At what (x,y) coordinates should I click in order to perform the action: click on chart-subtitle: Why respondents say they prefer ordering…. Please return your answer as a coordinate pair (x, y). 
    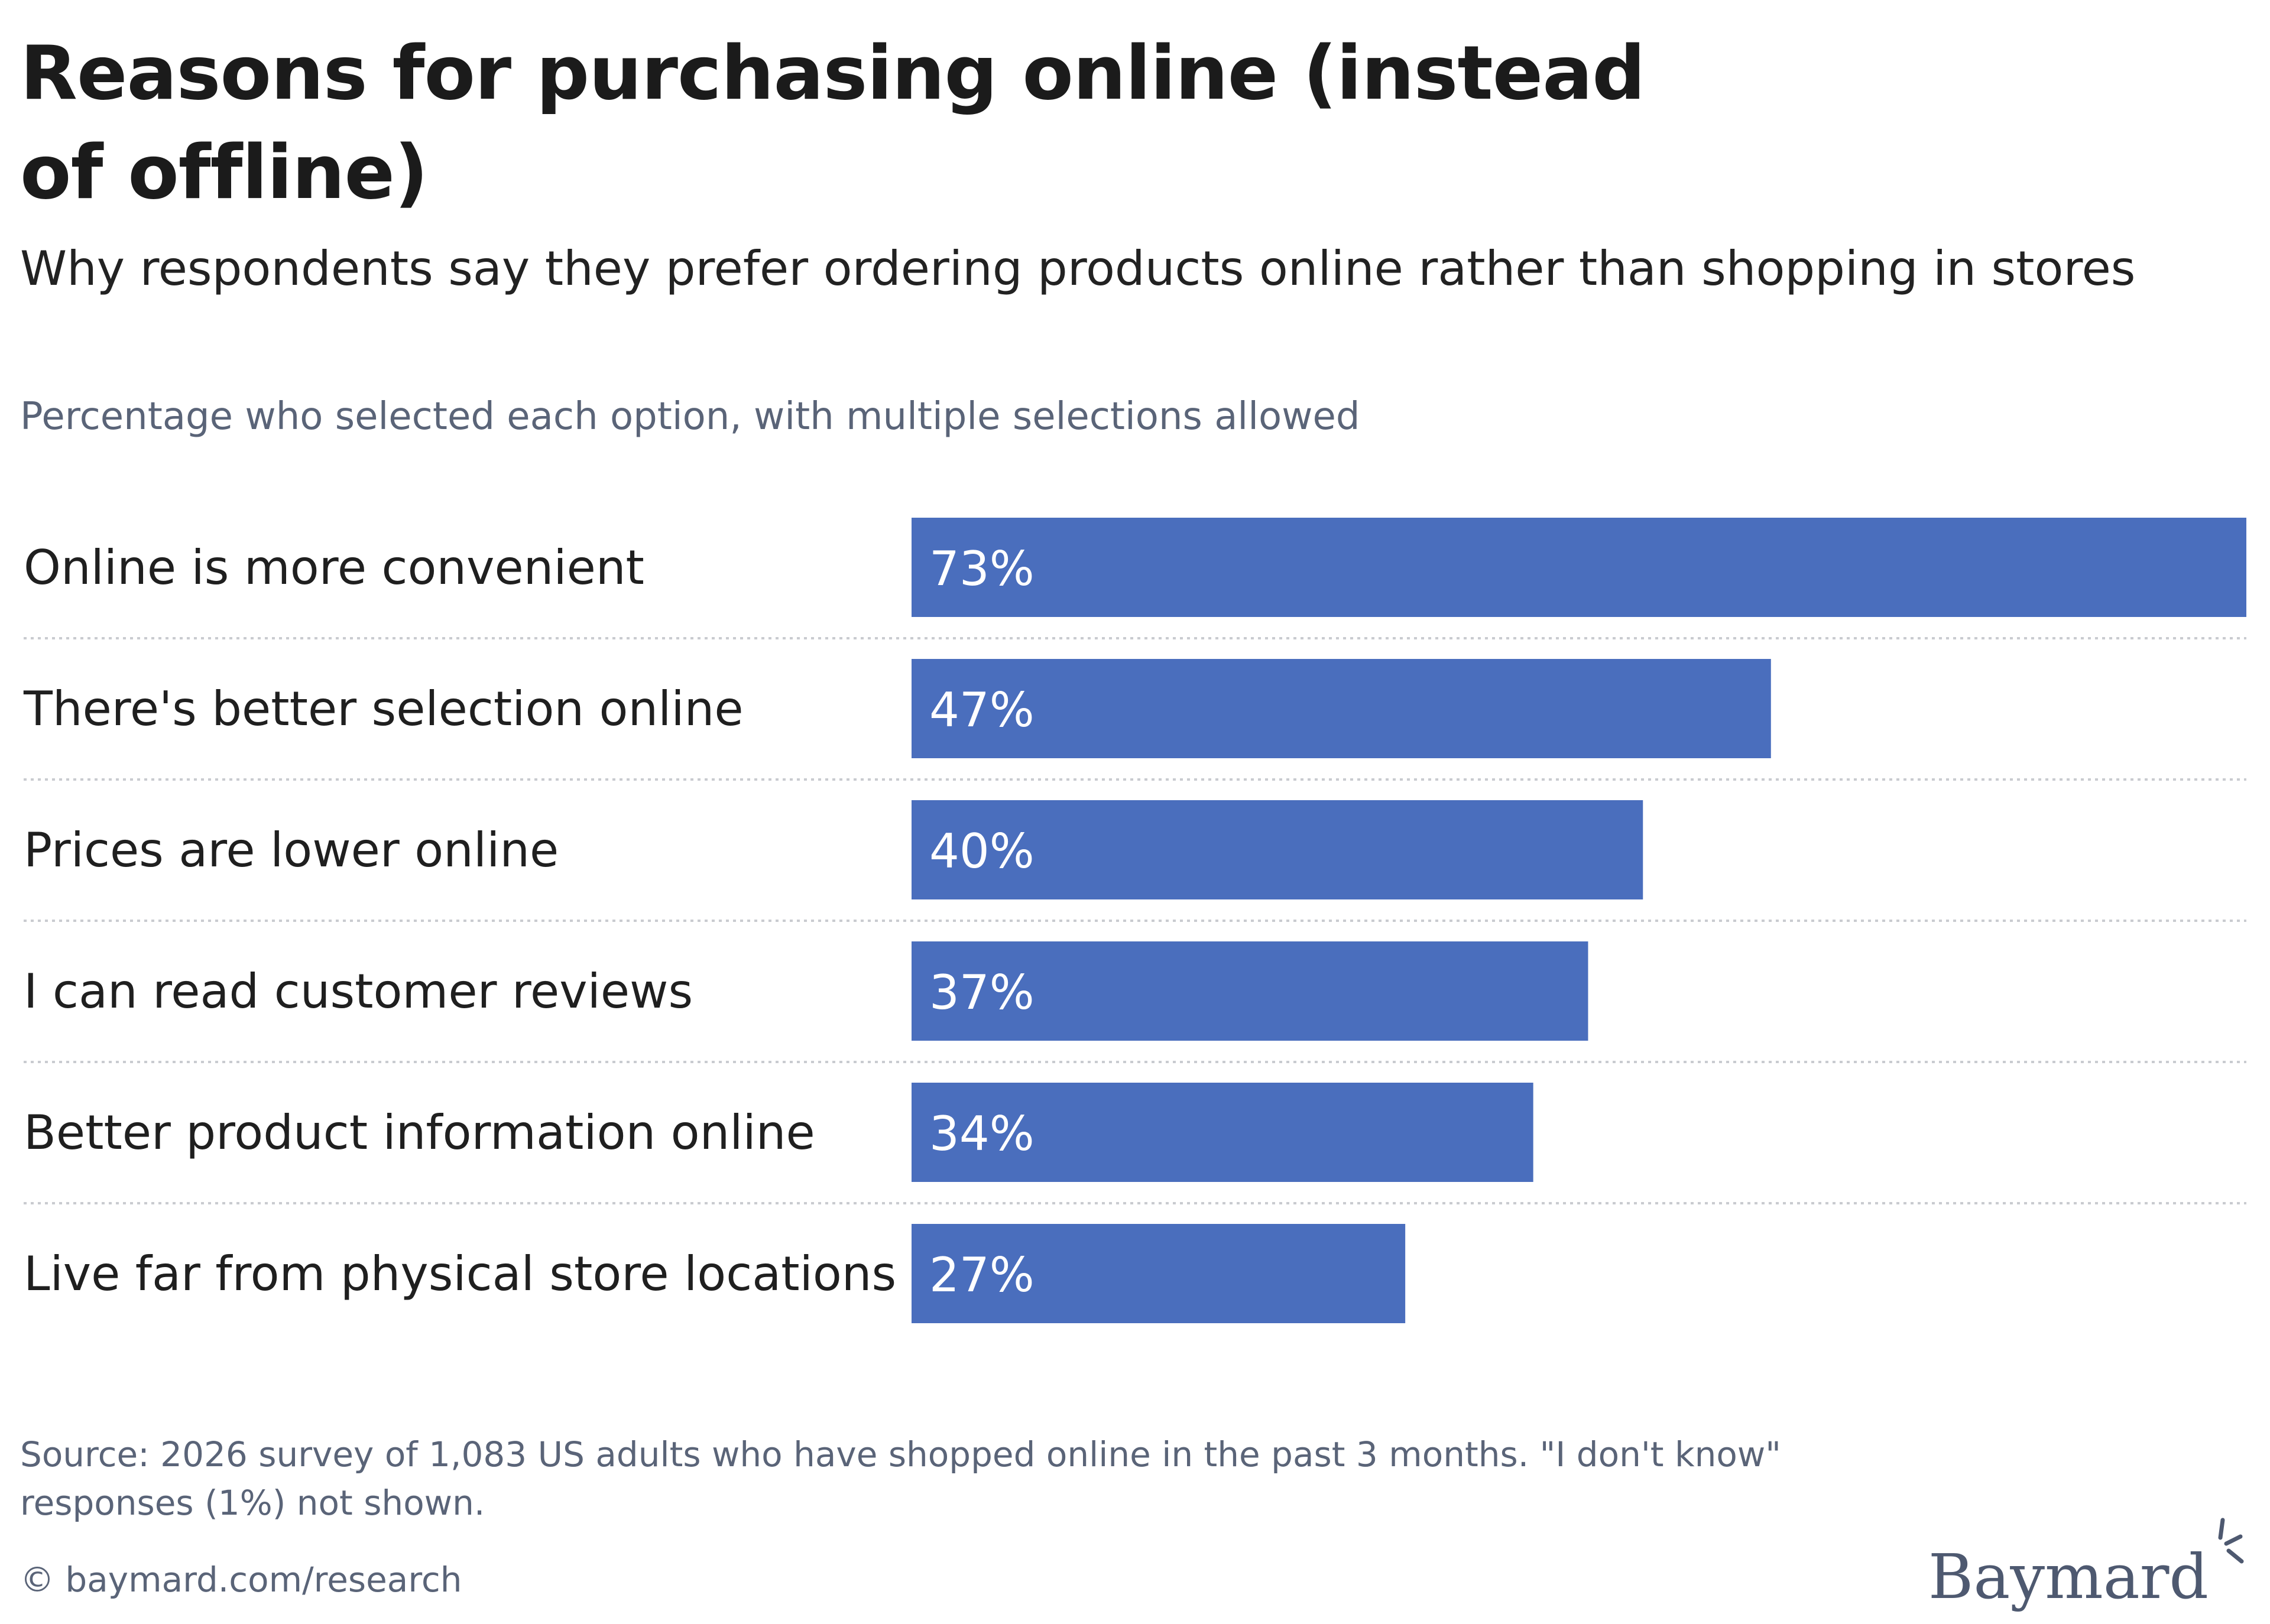
    Looking at the image, I should click on (1078, 268).